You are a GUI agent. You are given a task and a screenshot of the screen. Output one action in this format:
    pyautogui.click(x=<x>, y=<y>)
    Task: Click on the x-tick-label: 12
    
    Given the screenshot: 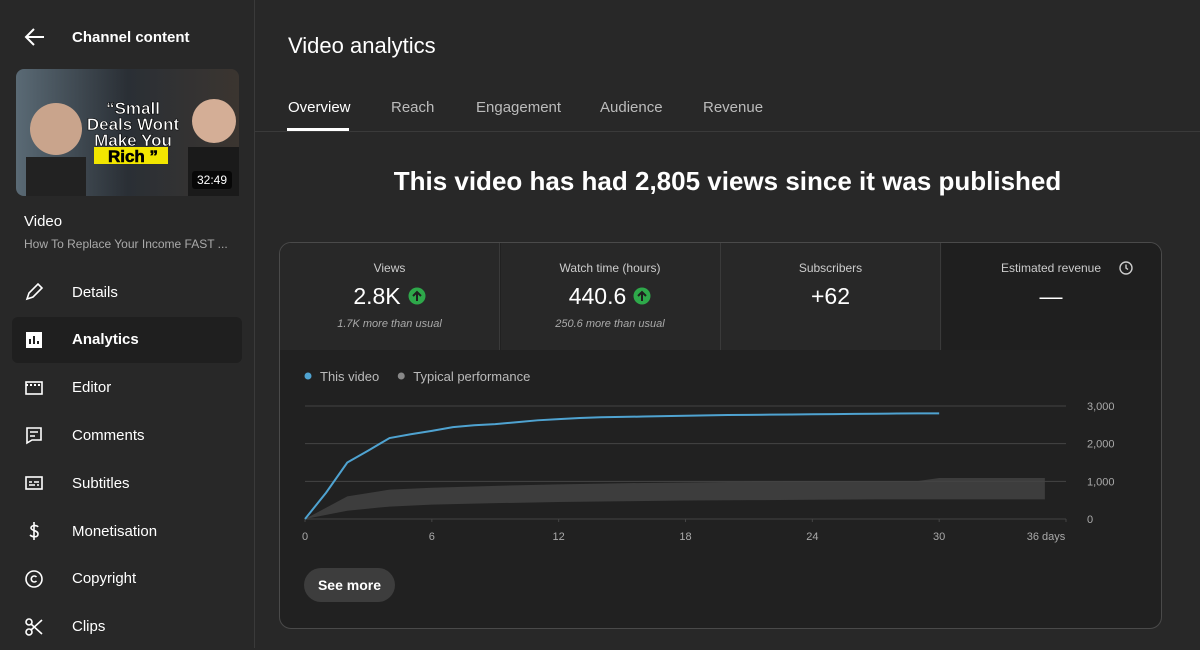 What is the action you would take?
    pyautogui.click(x=559, y=537)
    